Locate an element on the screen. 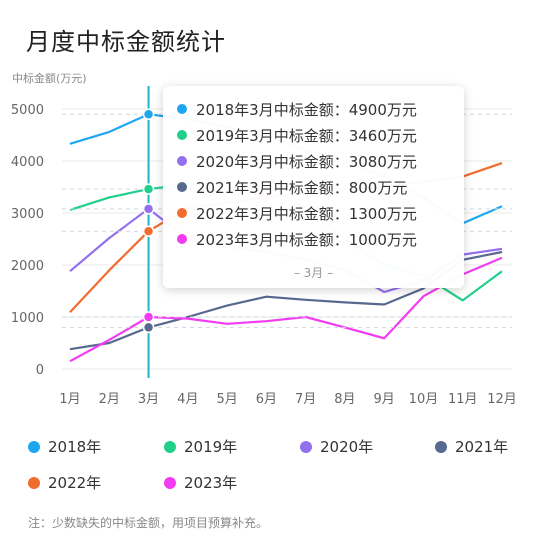 This screenshot has height=554, width=542. y-tick-label: 4000 is located at coordinates (27, 162).